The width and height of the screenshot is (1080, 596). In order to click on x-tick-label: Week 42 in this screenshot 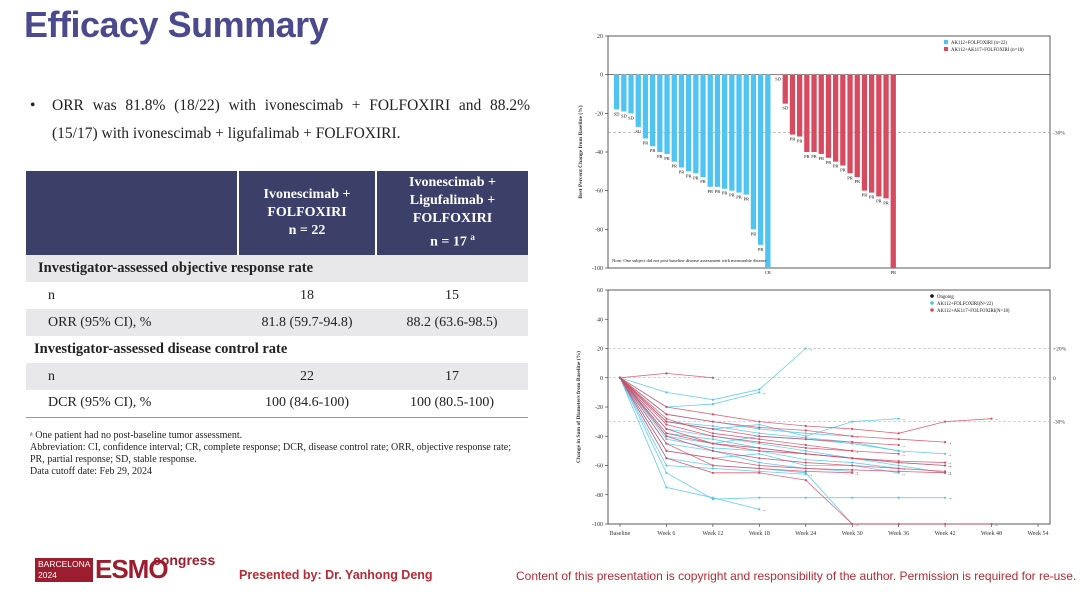, I will do `click(945, 534)`.